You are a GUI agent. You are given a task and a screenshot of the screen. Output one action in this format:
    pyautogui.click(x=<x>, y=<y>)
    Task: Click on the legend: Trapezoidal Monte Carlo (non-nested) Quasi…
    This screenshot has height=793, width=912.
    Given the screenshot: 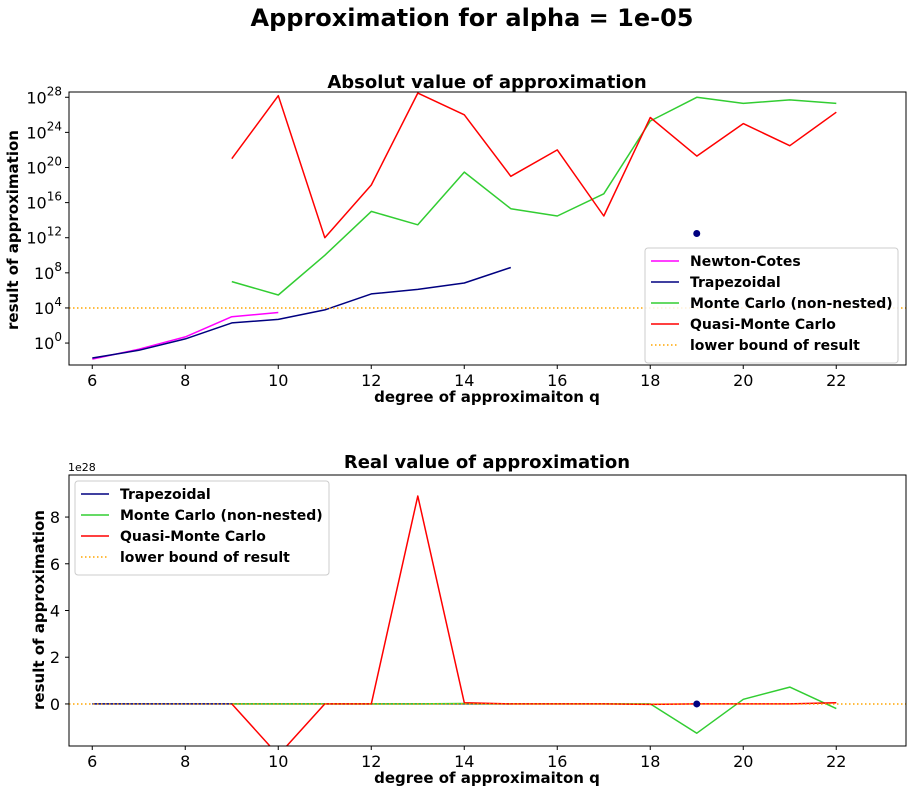 What is the action you would take?
    pyautogui.click(x=202, y=528)
    